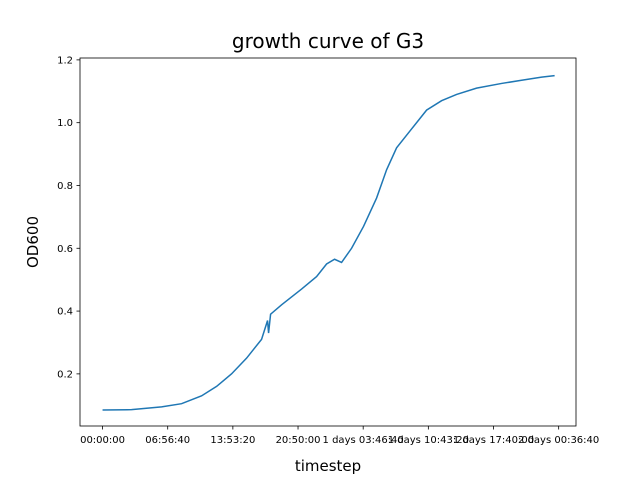  I want to click on y-tick-label: 0.8, so click(65, 186).